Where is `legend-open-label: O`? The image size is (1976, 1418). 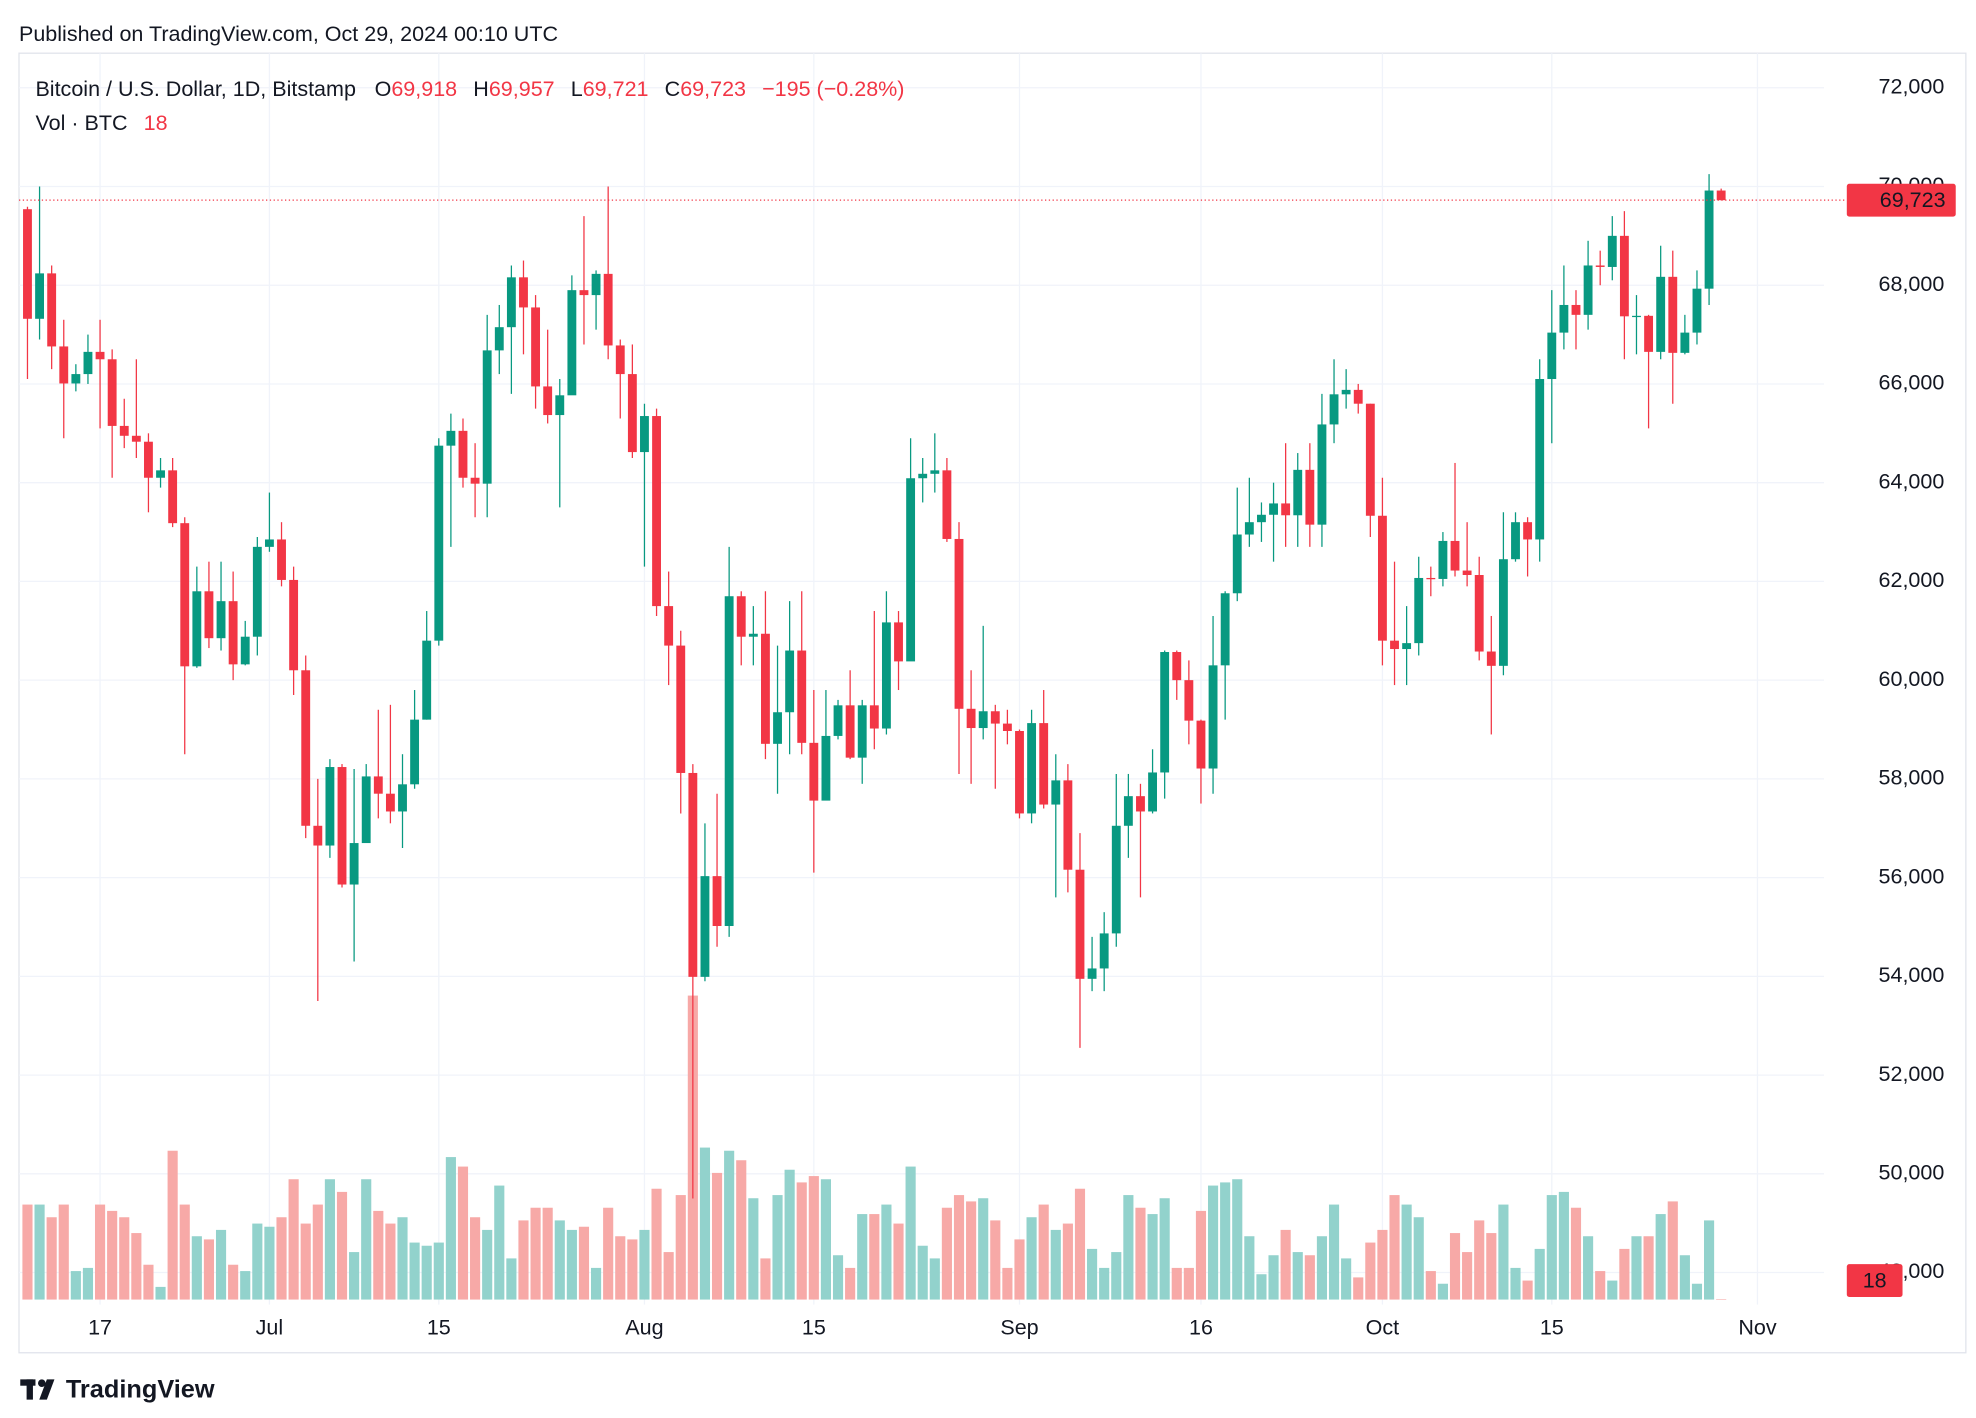 legend-open-label: O is located at coordinates (383, 89).